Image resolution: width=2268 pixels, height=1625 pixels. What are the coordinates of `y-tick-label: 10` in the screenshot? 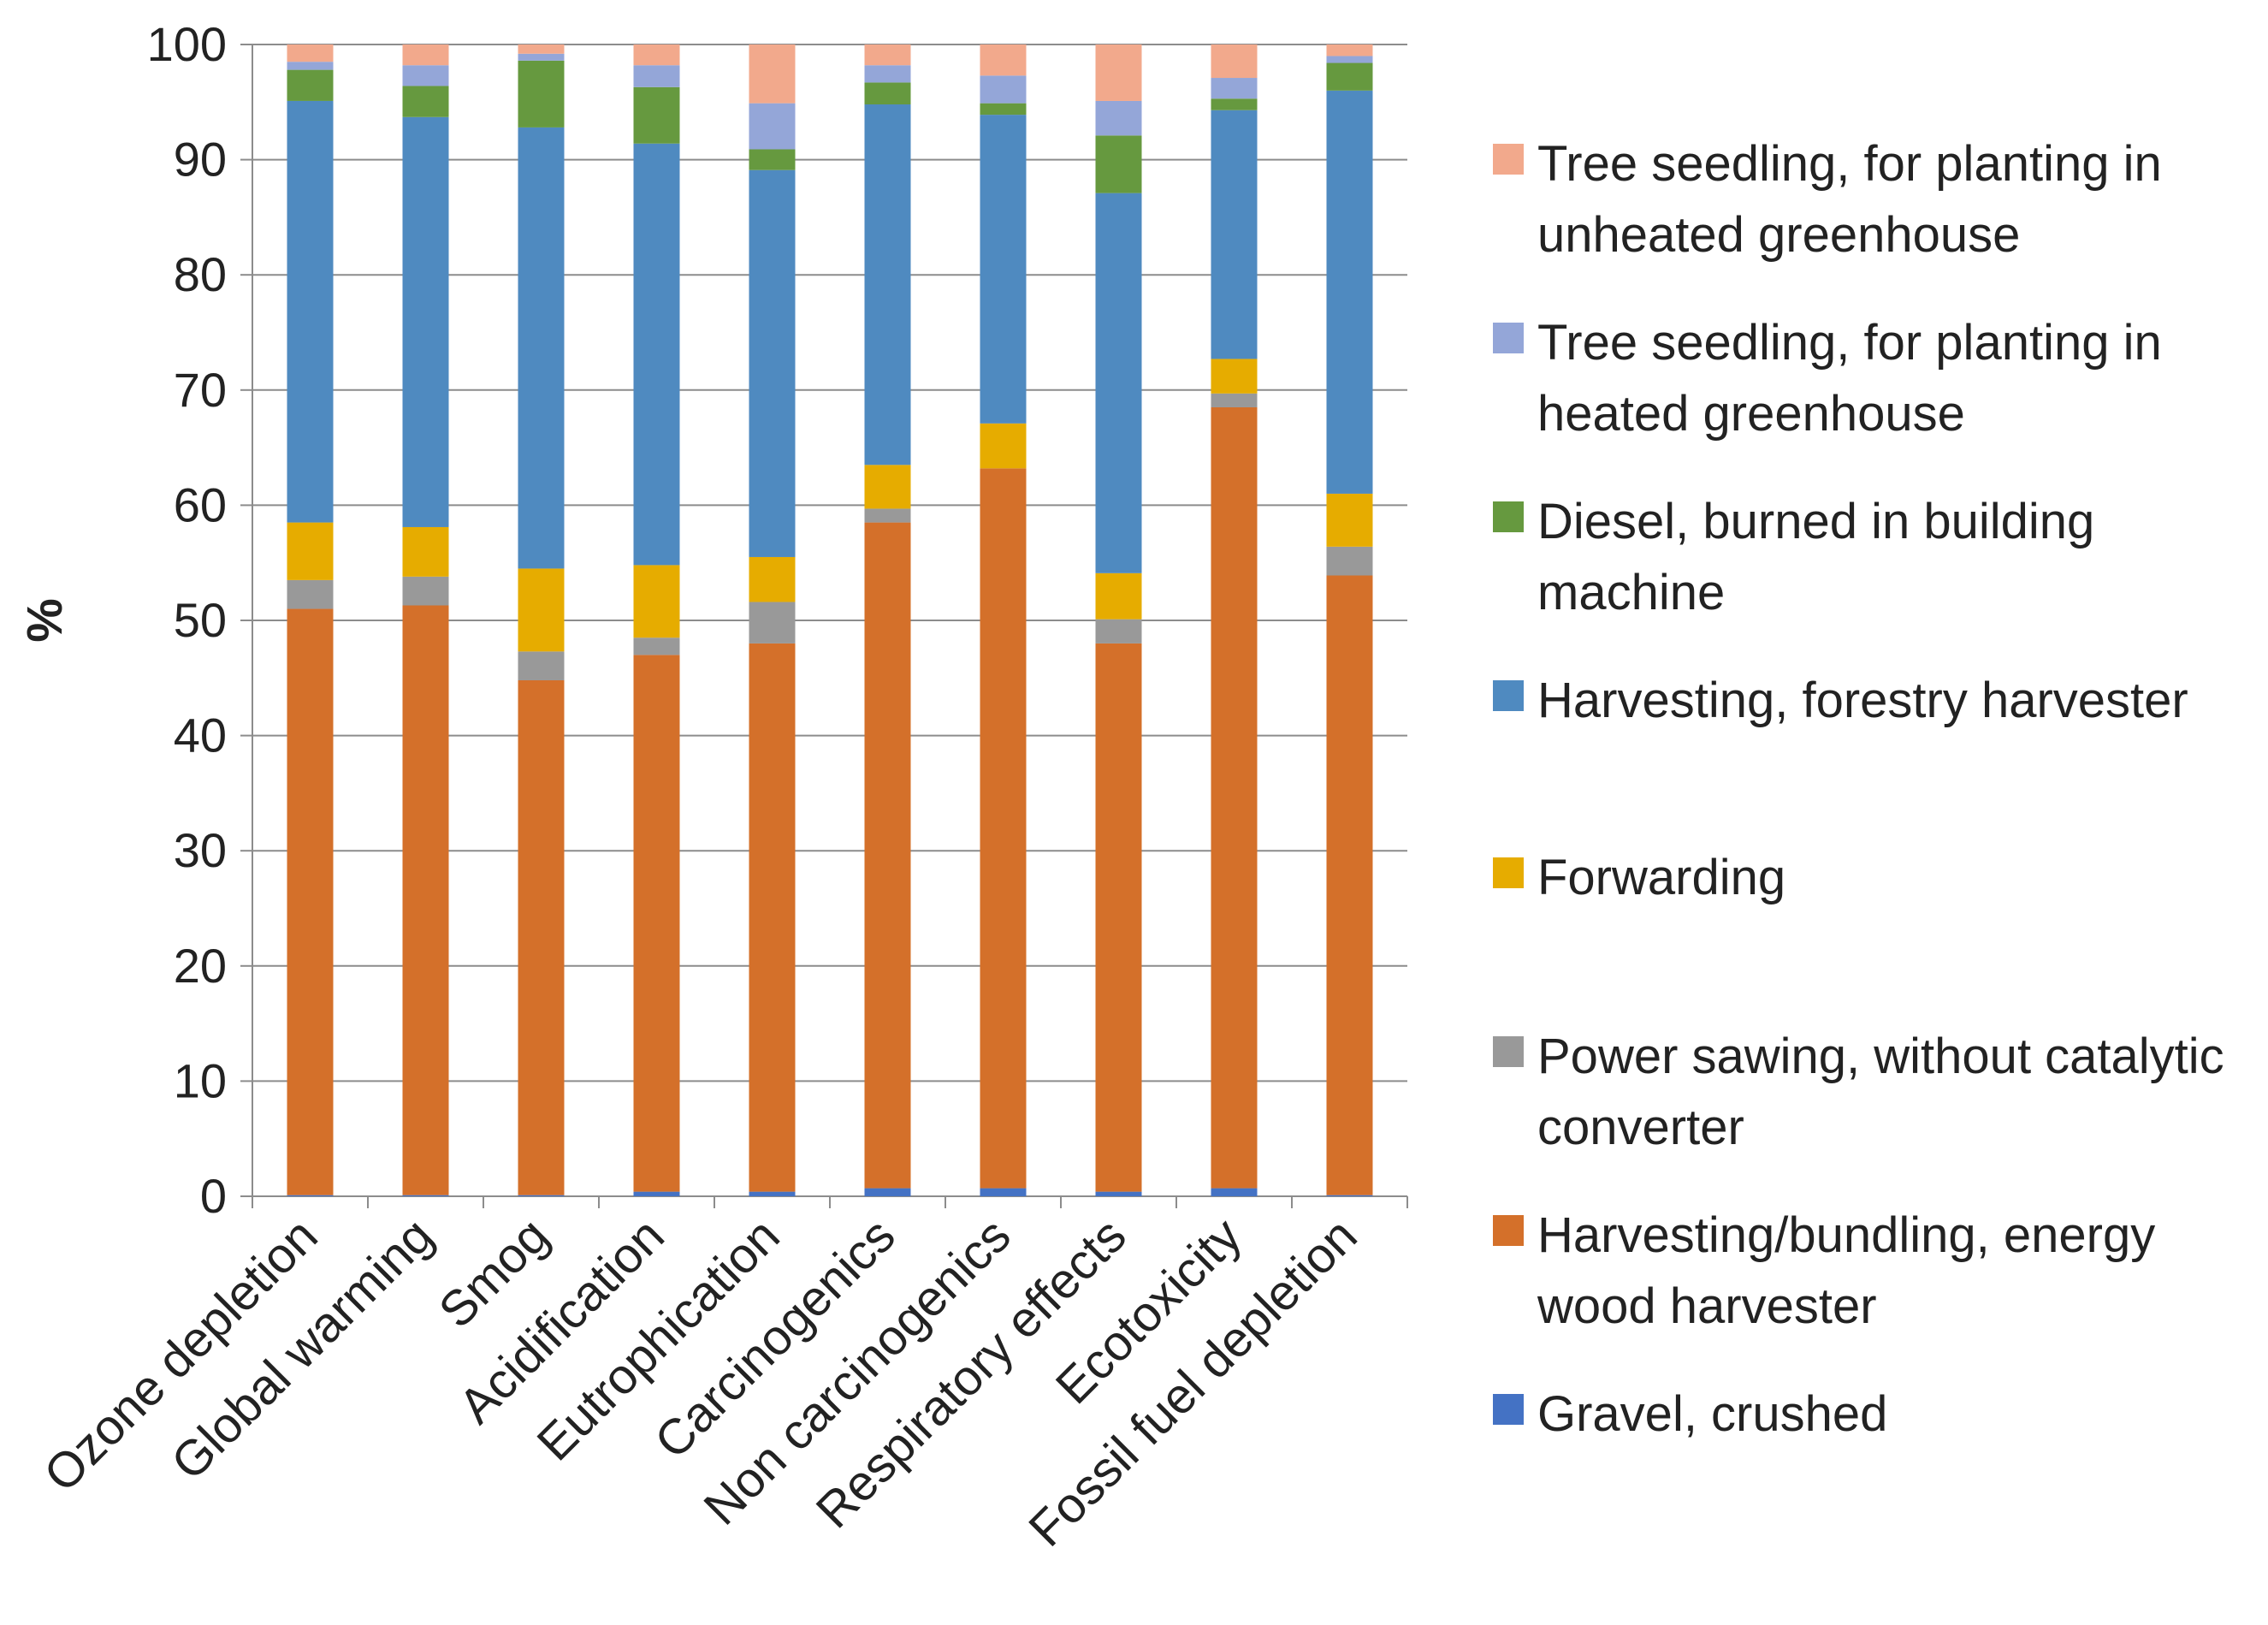 It's located at (200, 1080).